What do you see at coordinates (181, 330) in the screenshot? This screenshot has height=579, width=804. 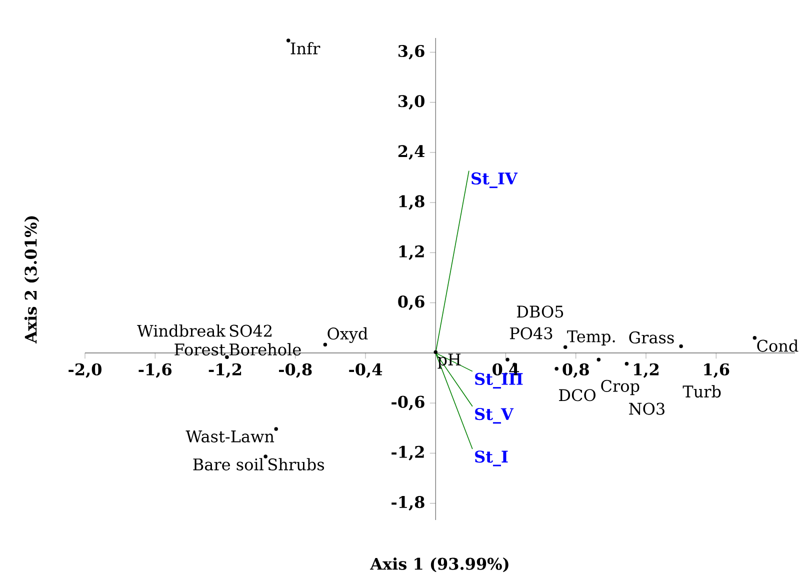 I see `annotation: Windbreak` at bounding box center [181, 330].